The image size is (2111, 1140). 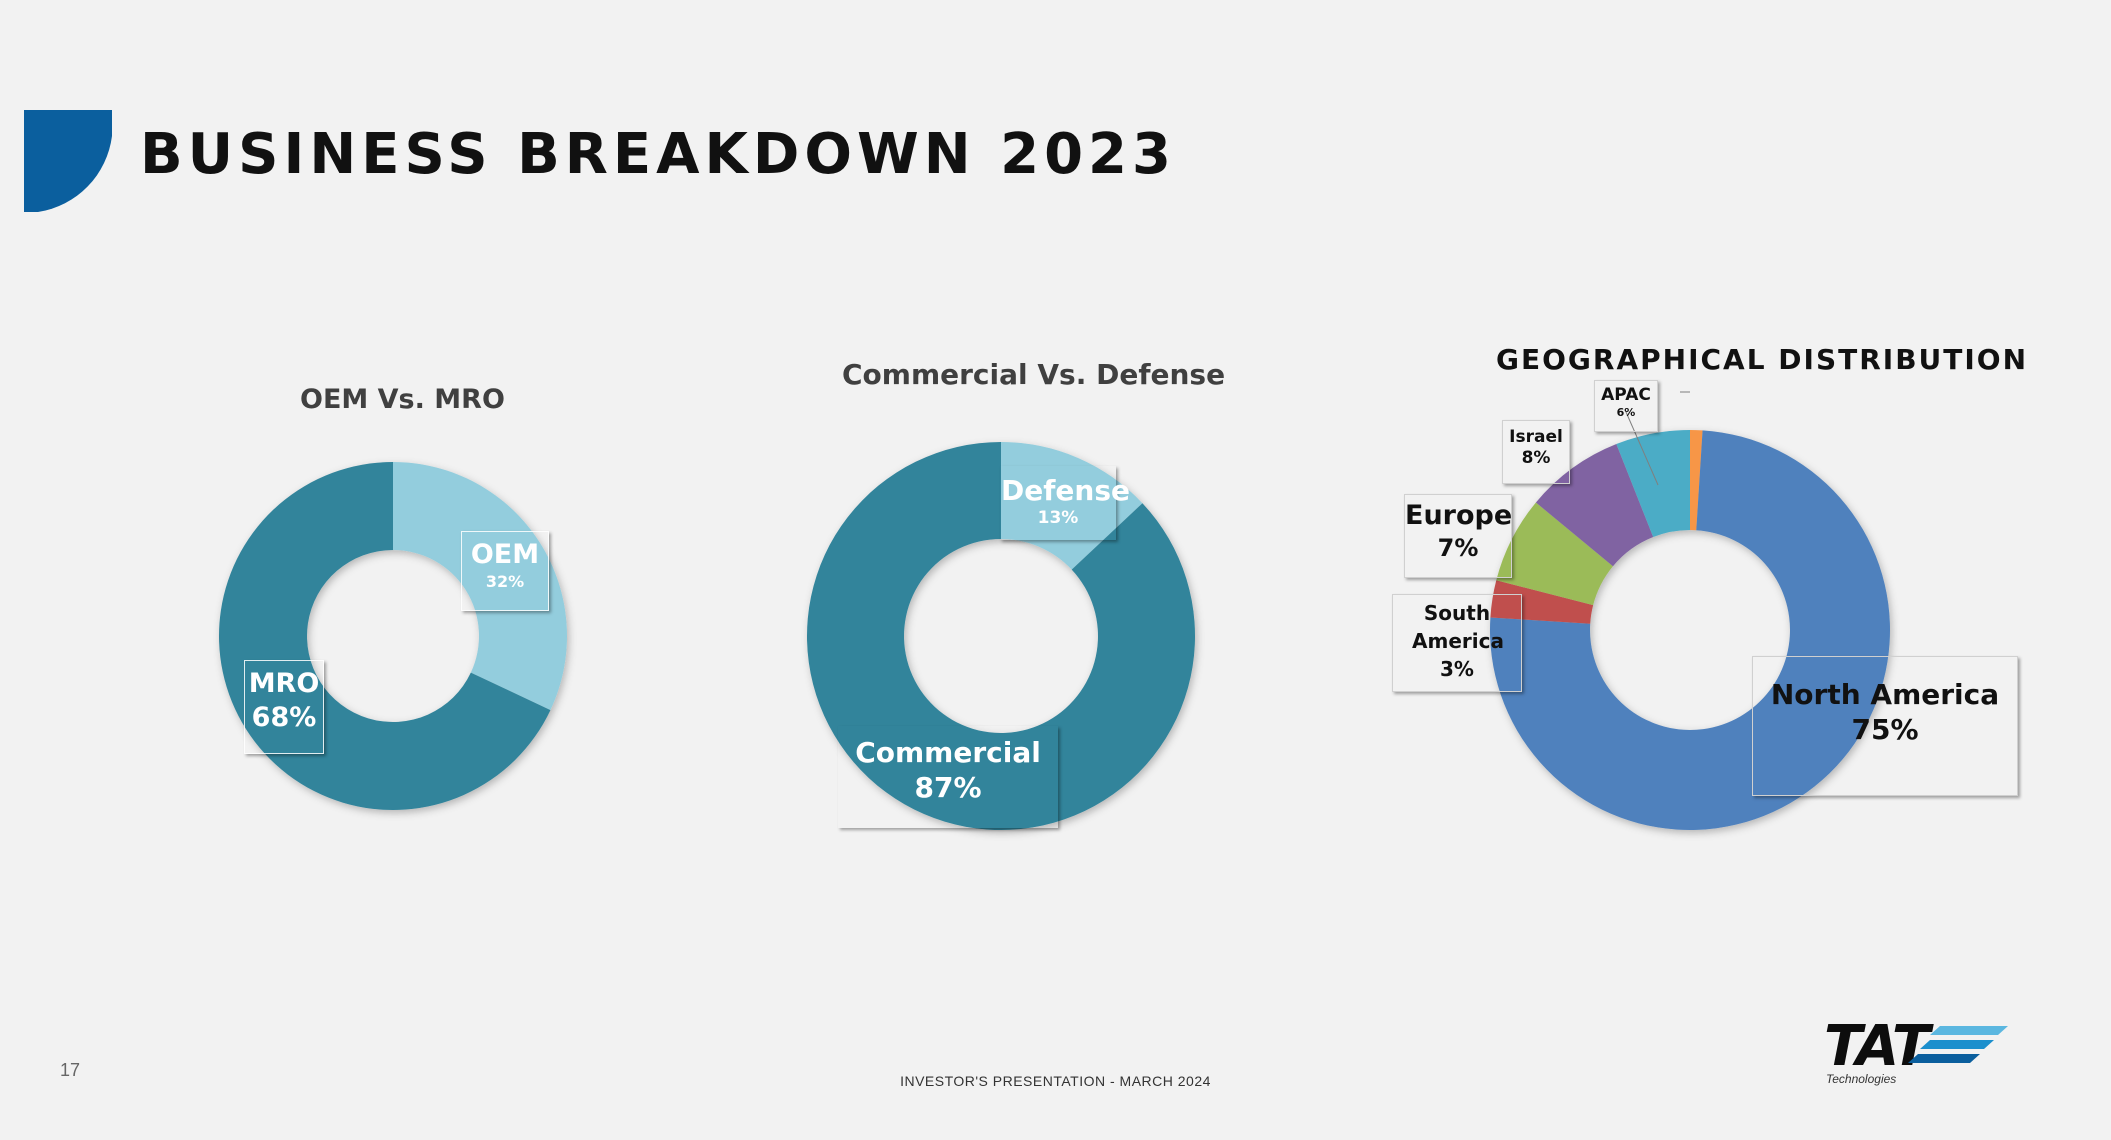 I want to click on slice-other, so click(x=1696, y=480).